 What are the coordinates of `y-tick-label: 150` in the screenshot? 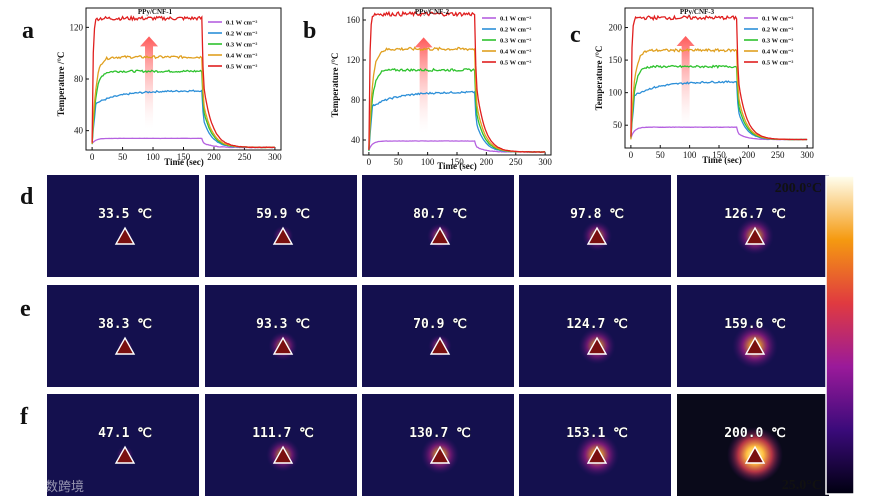 It's located at (616, 60).